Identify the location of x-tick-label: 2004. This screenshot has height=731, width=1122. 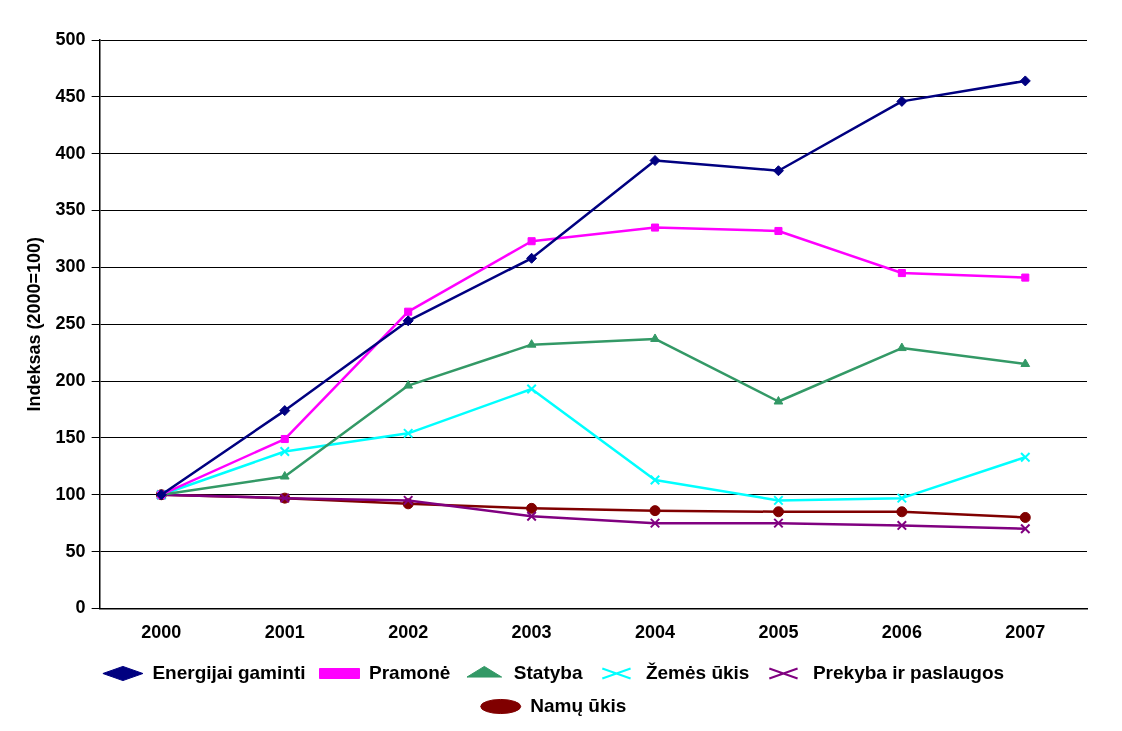
(655, 632).